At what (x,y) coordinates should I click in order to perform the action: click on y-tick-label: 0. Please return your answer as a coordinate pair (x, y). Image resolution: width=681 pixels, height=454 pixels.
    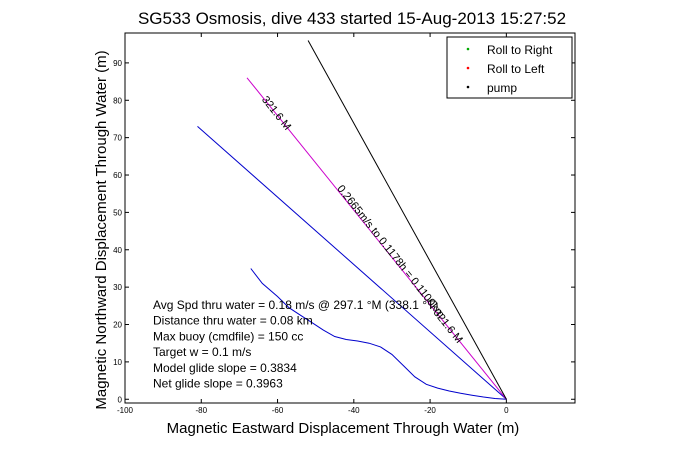
    Looking at the image, I should click on (120, 399).